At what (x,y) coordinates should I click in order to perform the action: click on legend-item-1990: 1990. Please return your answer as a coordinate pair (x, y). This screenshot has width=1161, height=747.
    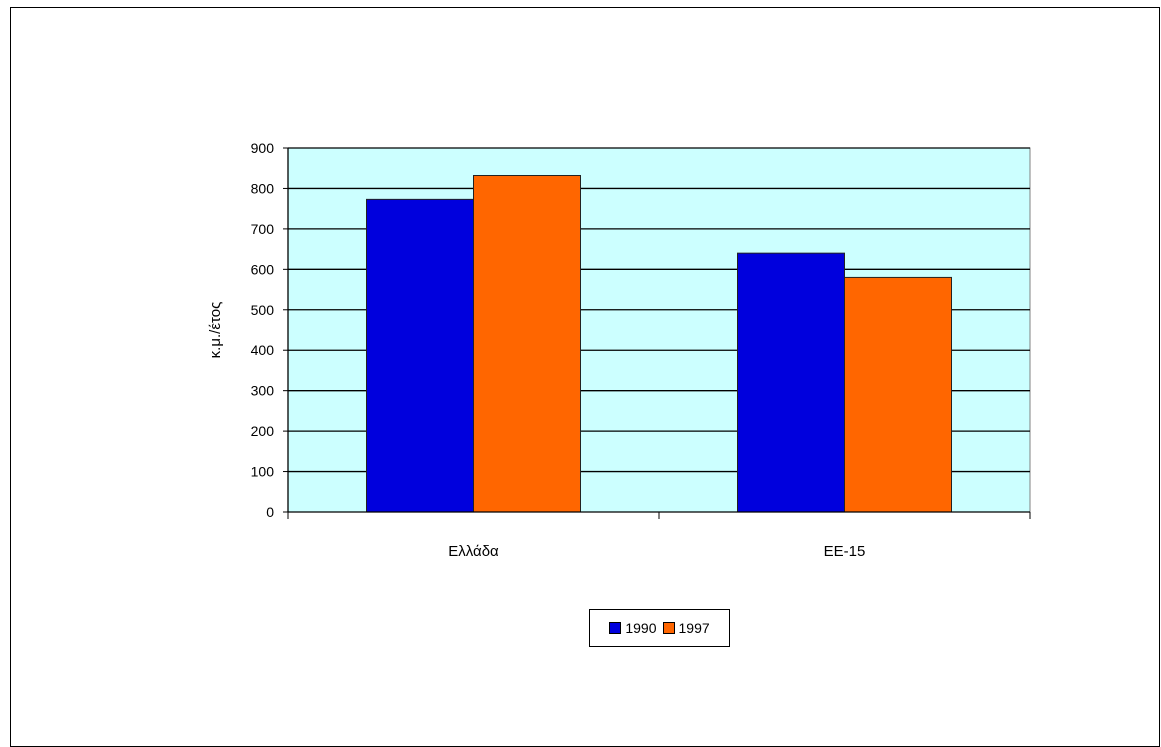
    Looking at the image, I should click on (633, 628).